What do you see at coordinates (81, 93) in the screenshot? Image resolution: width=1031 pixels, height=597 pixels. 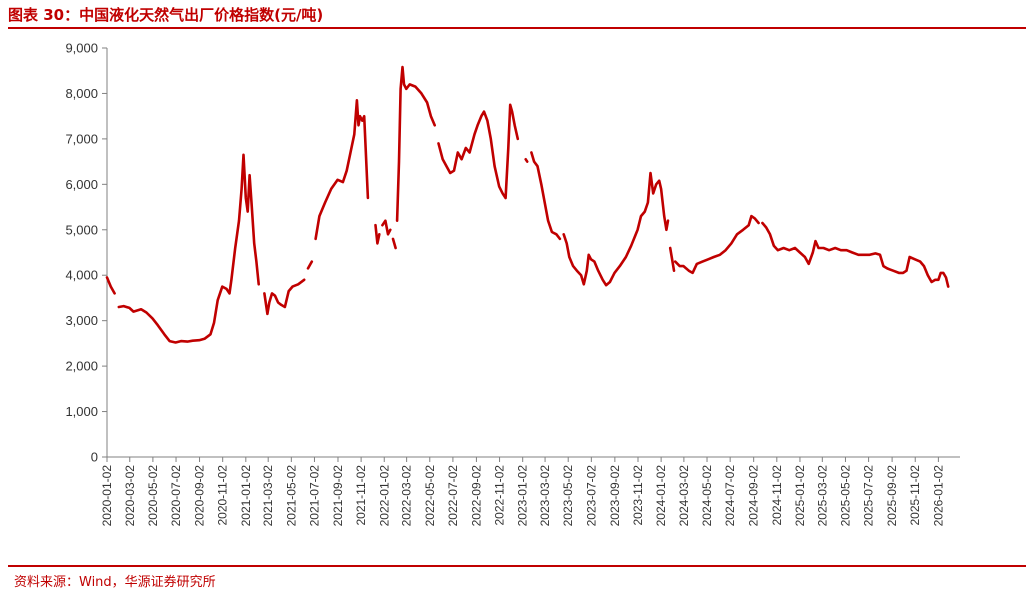 I see `y-tick-label: 8,000` at bounding box center [81, 93].